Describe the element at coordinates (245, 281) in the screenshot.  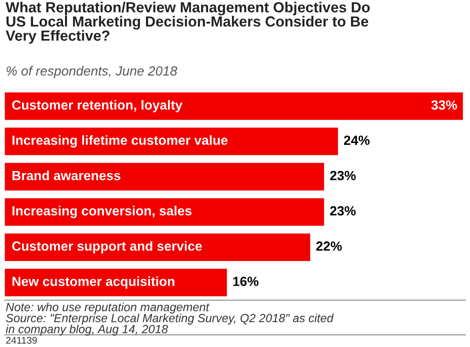
I see `data-label: 16%` at that location.